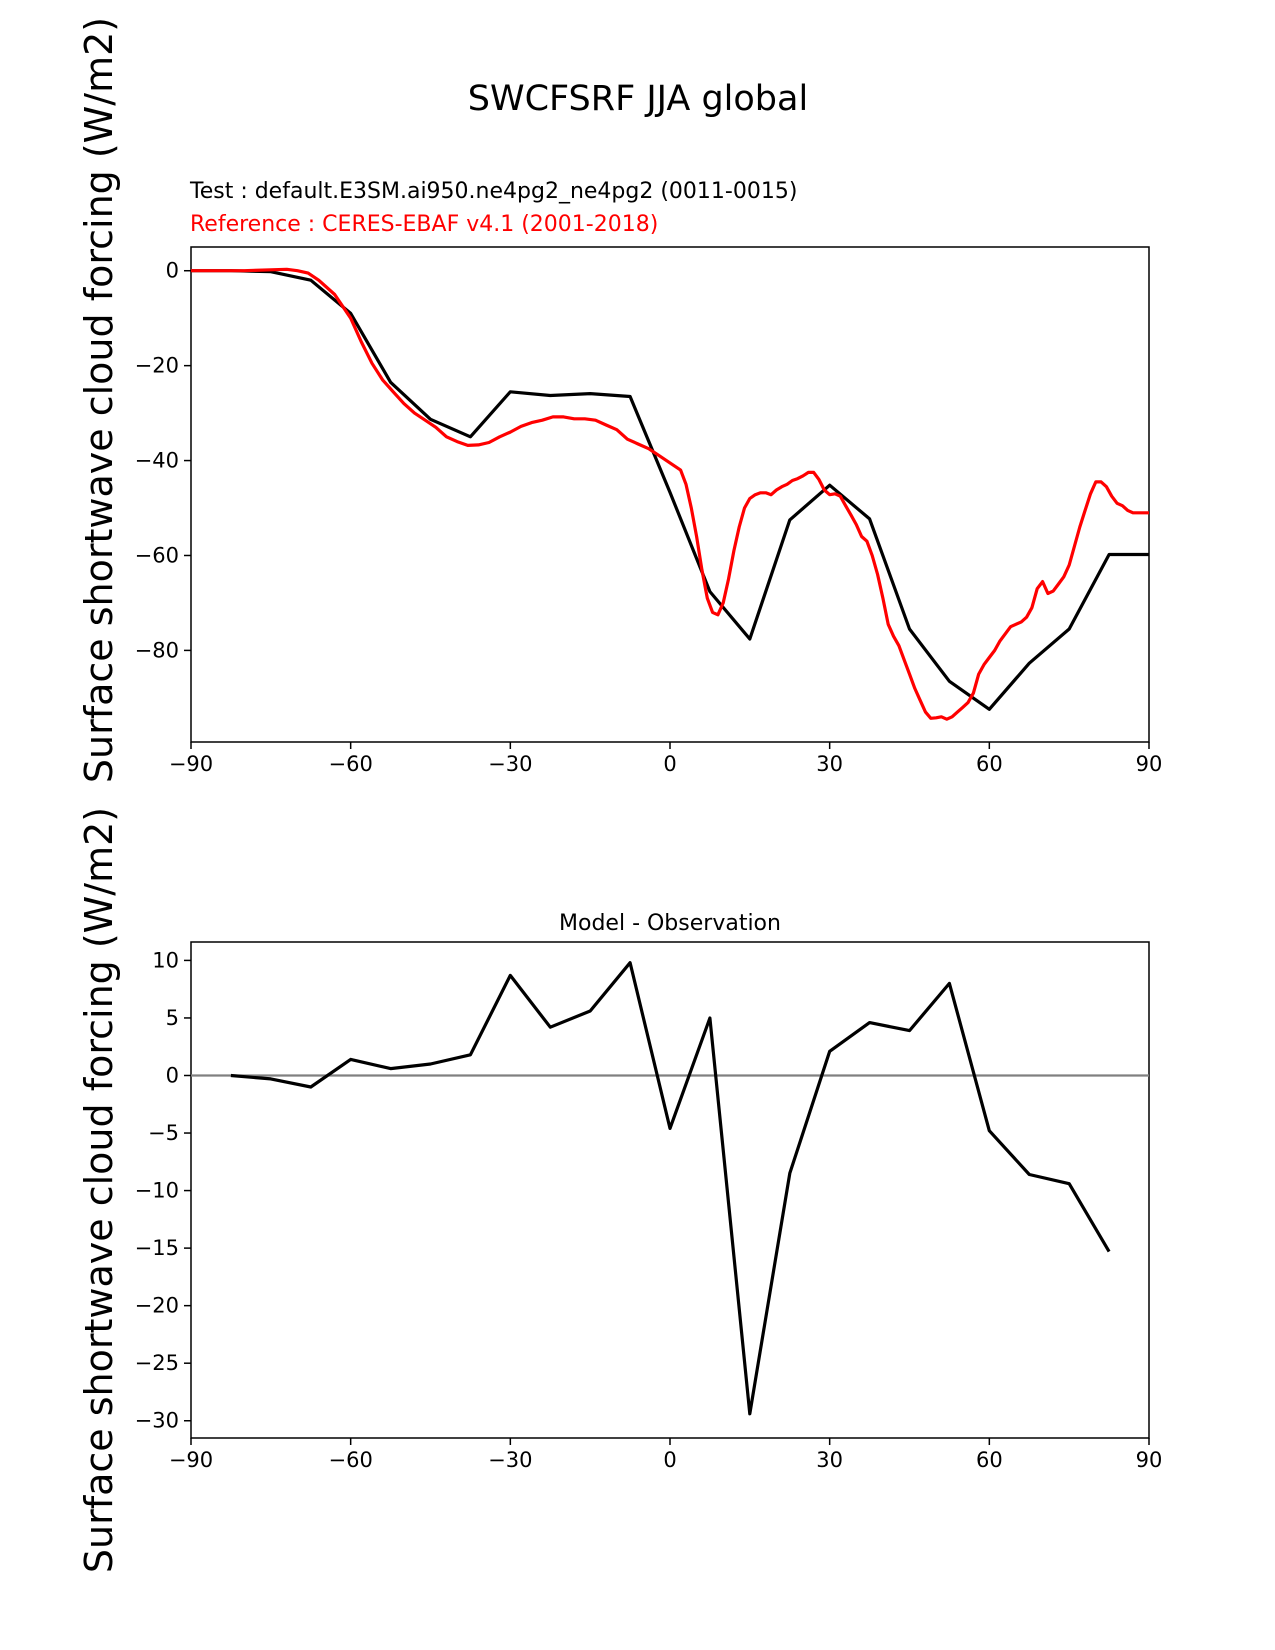 The image size is (1275, 1650). What do you see at coordinates (669, 764) in the screenshot?
I see `top-xtick-label: 0` at bounding box center [669, 764].